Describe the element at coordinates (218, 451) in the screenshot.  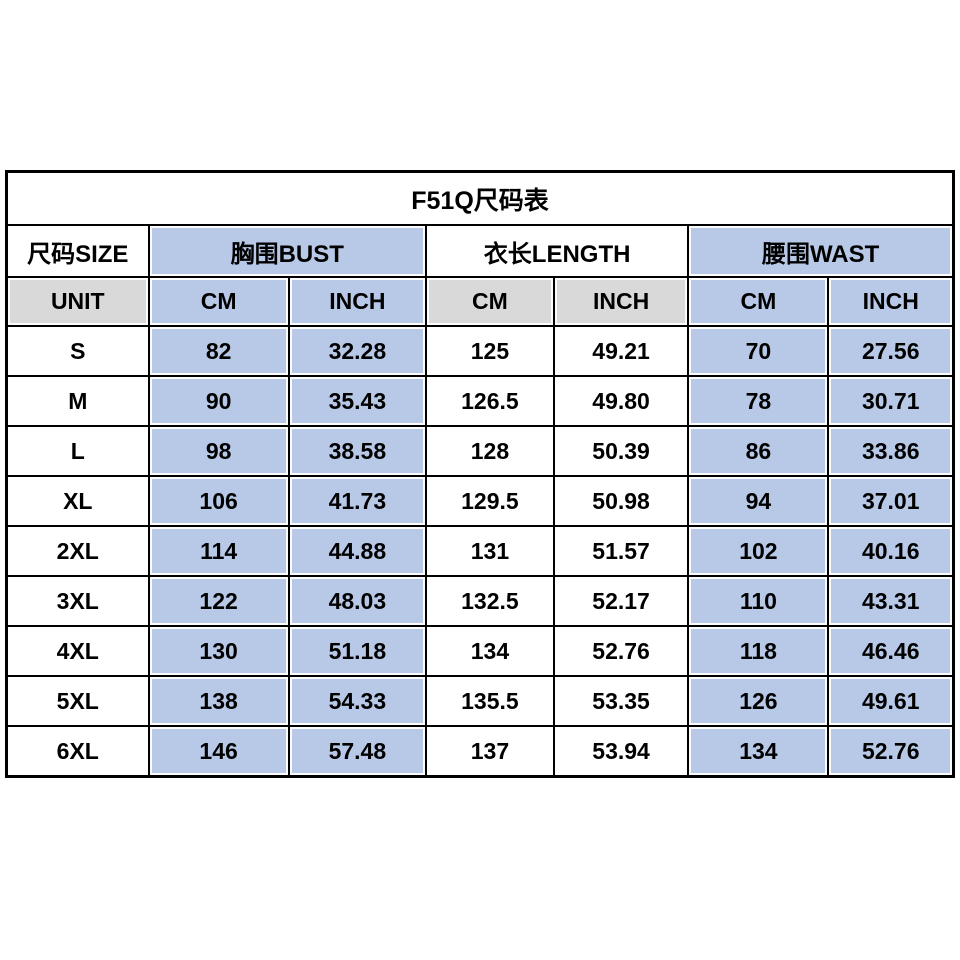
I see `bust-cm-cell: 98` at that location.